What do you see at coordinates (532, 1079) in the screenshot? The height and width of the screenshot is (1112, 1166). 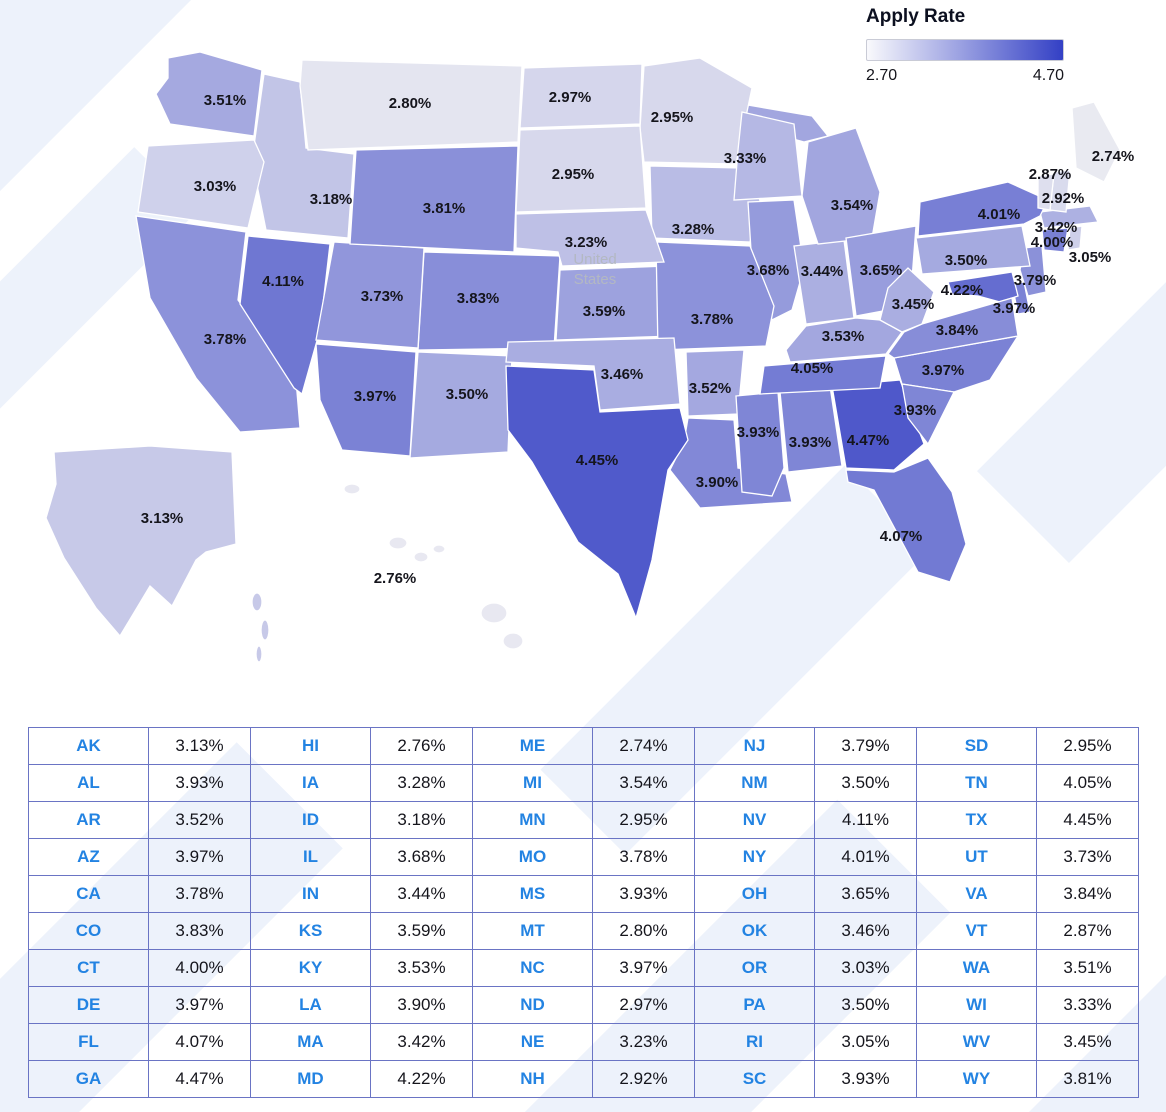 I see `state-abbr-cell-NH: NH` at bounding box center [532, 1079].